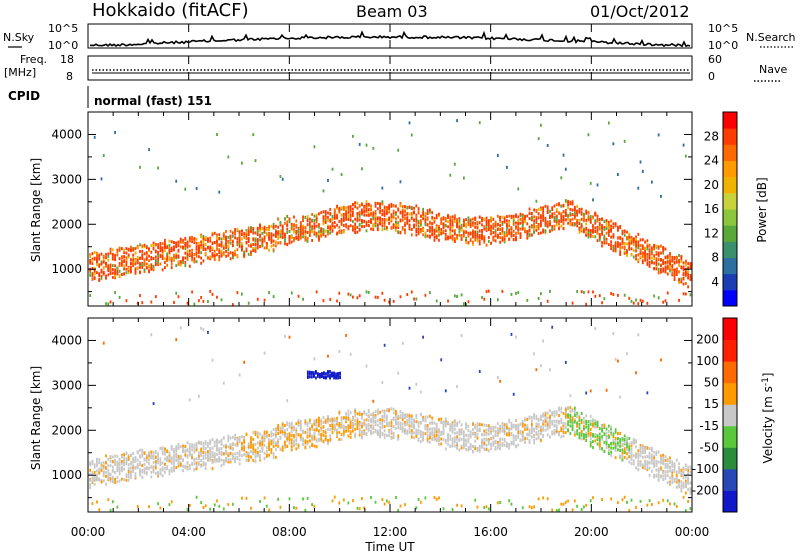 This screenshot has width=800, height=554. I want to click on freq-label-2: [MHz], so click(20, 72).